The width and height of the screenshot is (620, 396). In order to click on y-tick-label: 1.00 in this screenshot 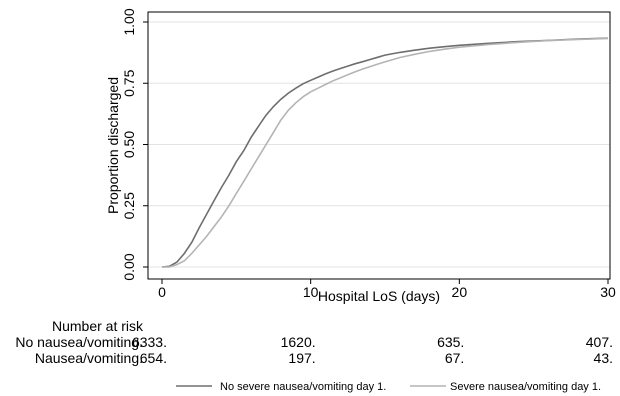, I will do `click(129, 21)`.